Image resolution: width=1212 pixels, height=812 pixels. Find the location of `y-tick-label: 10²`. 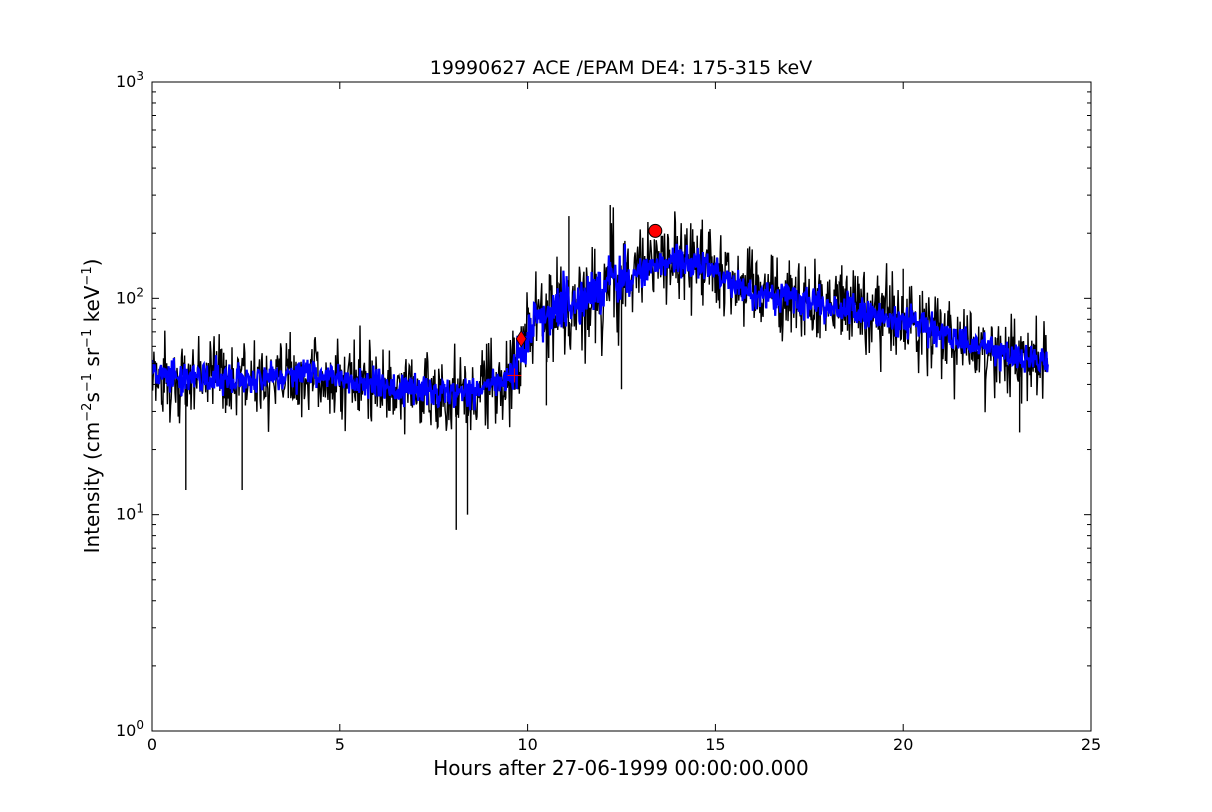

y-tick-label: 10² is located at coordinates (130, 296).